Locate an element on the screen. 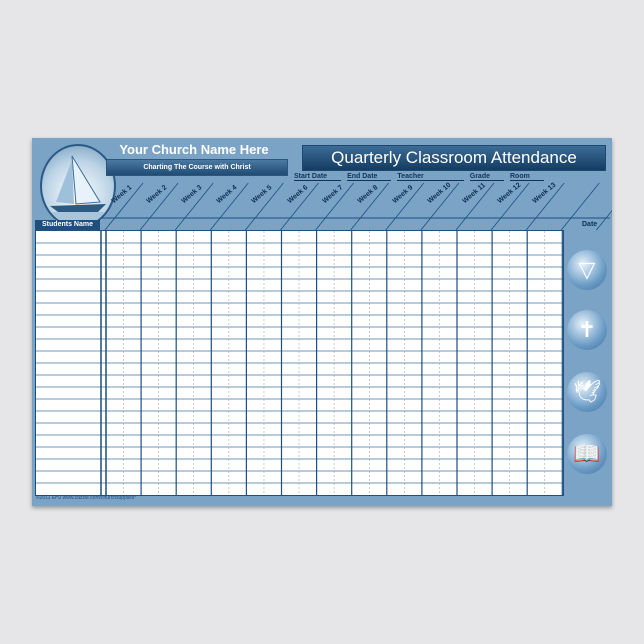 This screenshot has height=644, width=644. triangle-knot-icon: ▽ is located at coordinates (587, 270).